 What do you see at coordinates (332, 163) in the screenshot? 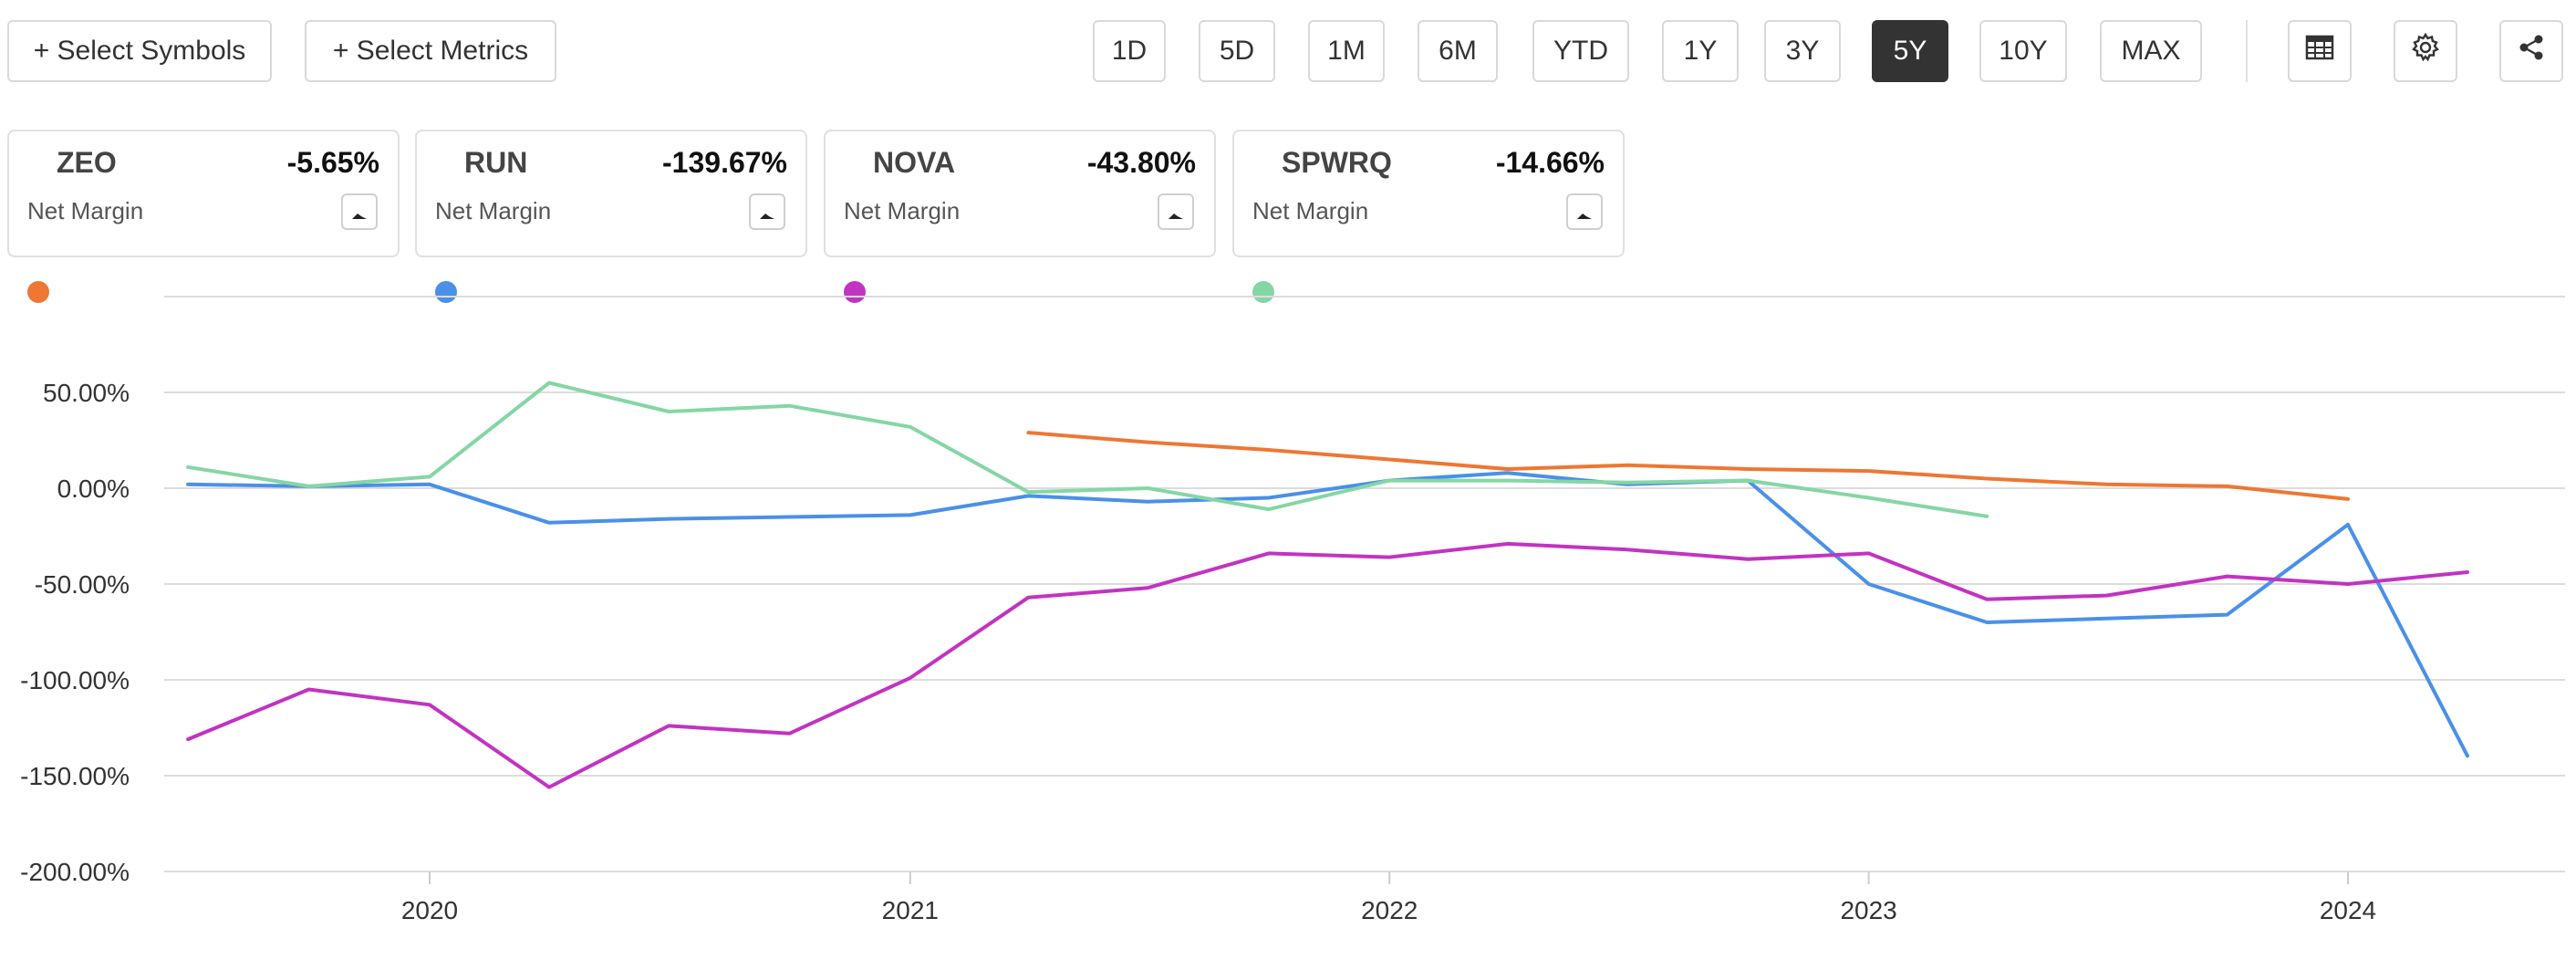
I see `card-value: -5.65%` at bounding box center [332, 163].